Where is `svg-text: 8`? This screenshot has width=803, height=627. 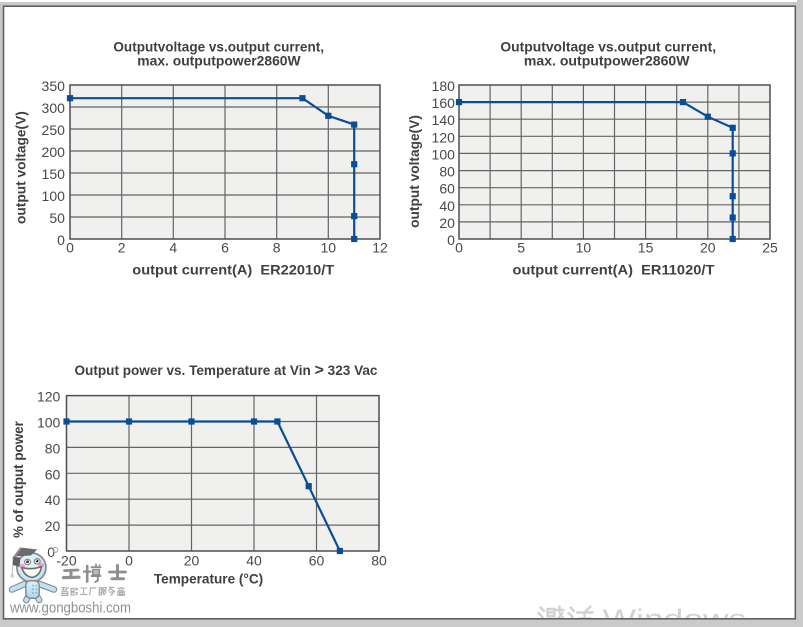
svg-text: 8 is located at coordinates (277, 248).